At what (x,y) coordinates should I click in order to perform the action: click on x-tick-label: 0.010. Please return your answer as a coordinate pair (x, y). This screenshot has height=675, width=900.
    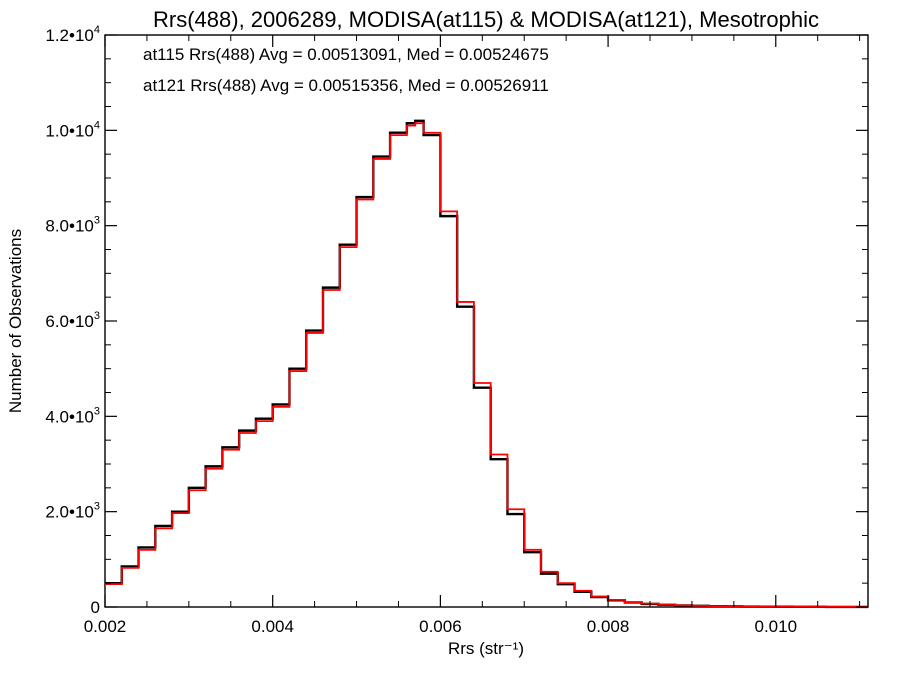
    Looking at the image, I should click on (775, 626).